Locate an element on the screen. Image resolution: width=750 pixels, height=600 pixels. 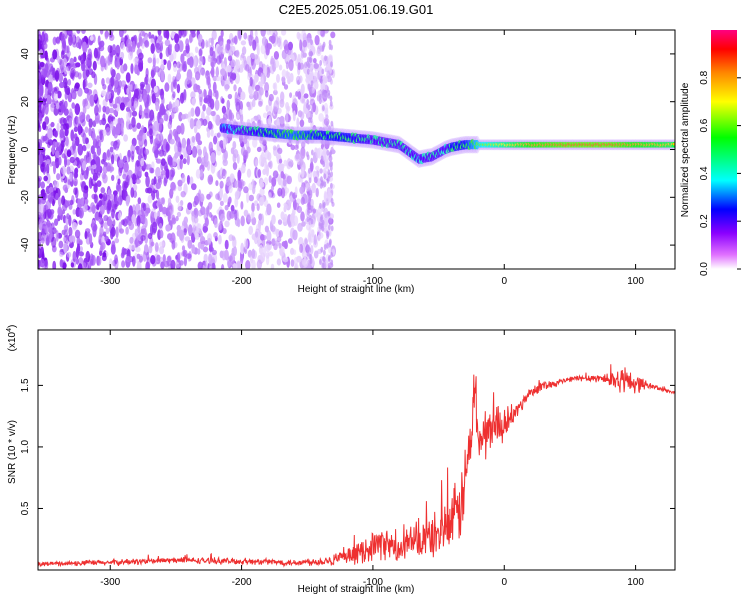
snr-x-tick-label: 0 is located at coordinates (504, 582).